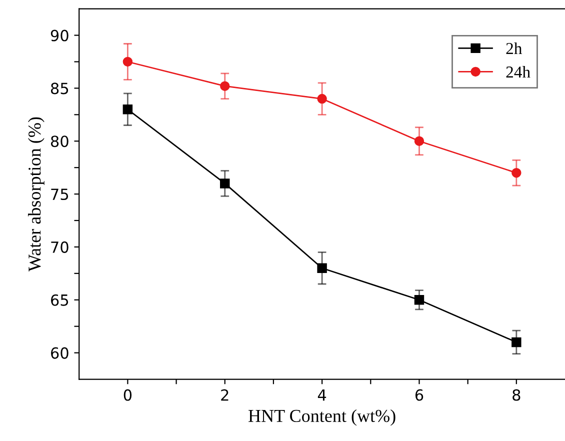  Describe the element at coordinates (514, 48) in the screenshot. I see `legend-label: 2h` at that location.